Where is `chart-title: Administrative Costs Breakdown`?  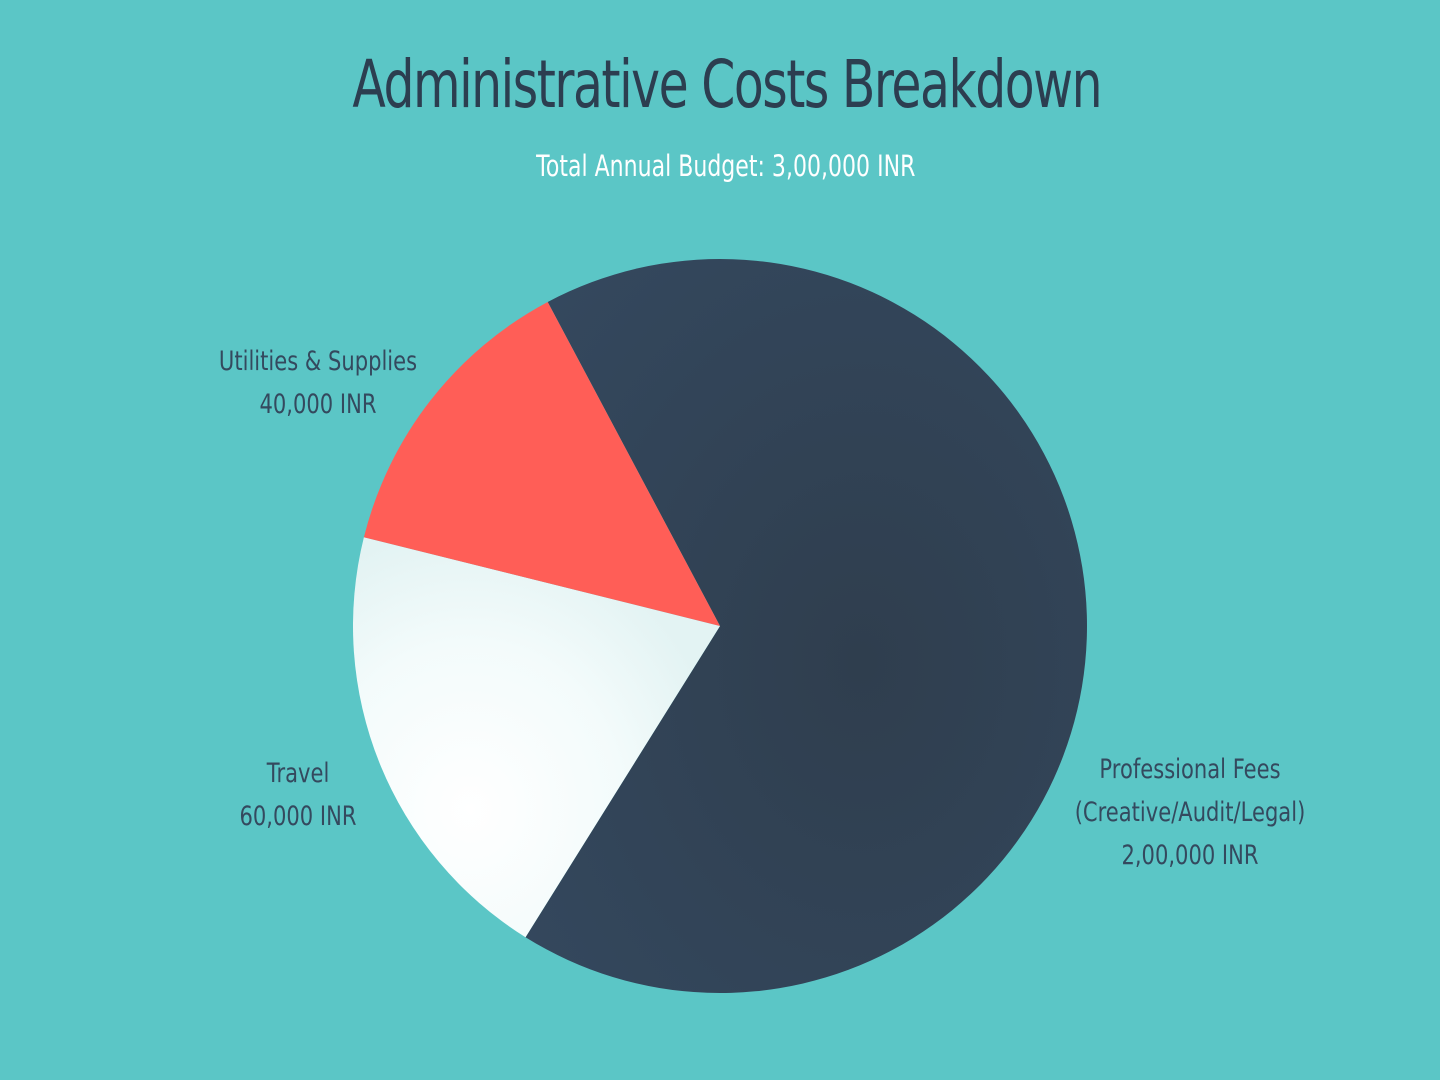
chart-title: Administrative Costs Breakdown is located at coordinates (727, 84).